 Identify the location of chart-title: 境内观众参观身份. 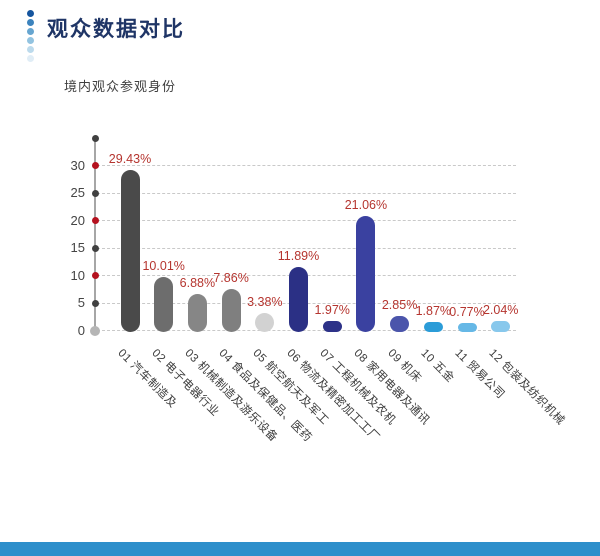
(120, 86).